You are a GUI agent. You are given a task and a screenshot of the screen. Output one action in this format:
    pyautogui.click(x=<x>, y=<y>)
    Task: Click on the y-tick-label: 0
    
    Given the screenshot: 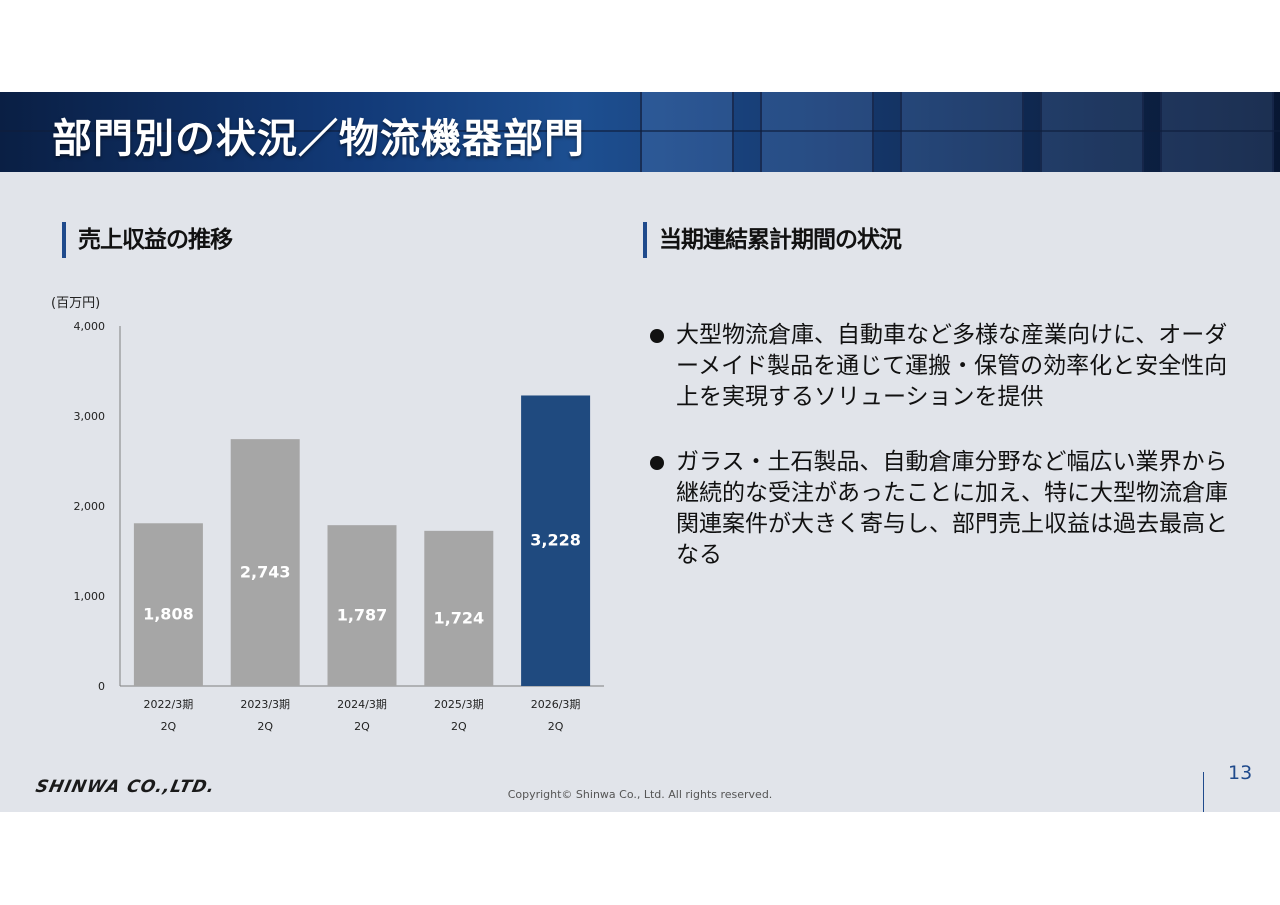 What is the action you would take?
    pyautogui.click(x=101, y=686)
    